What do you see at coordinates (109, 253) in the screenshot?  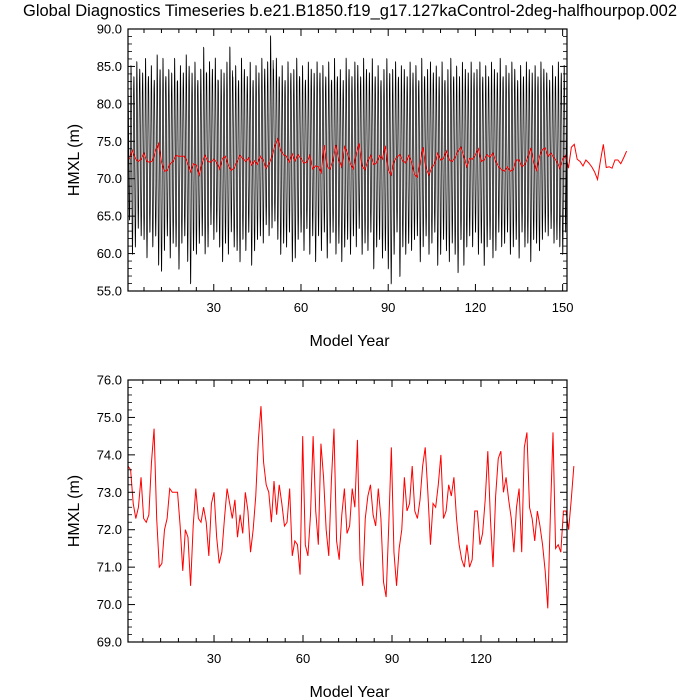 I see `y-tick-label: 60.0` at bounding box center [109, 253].